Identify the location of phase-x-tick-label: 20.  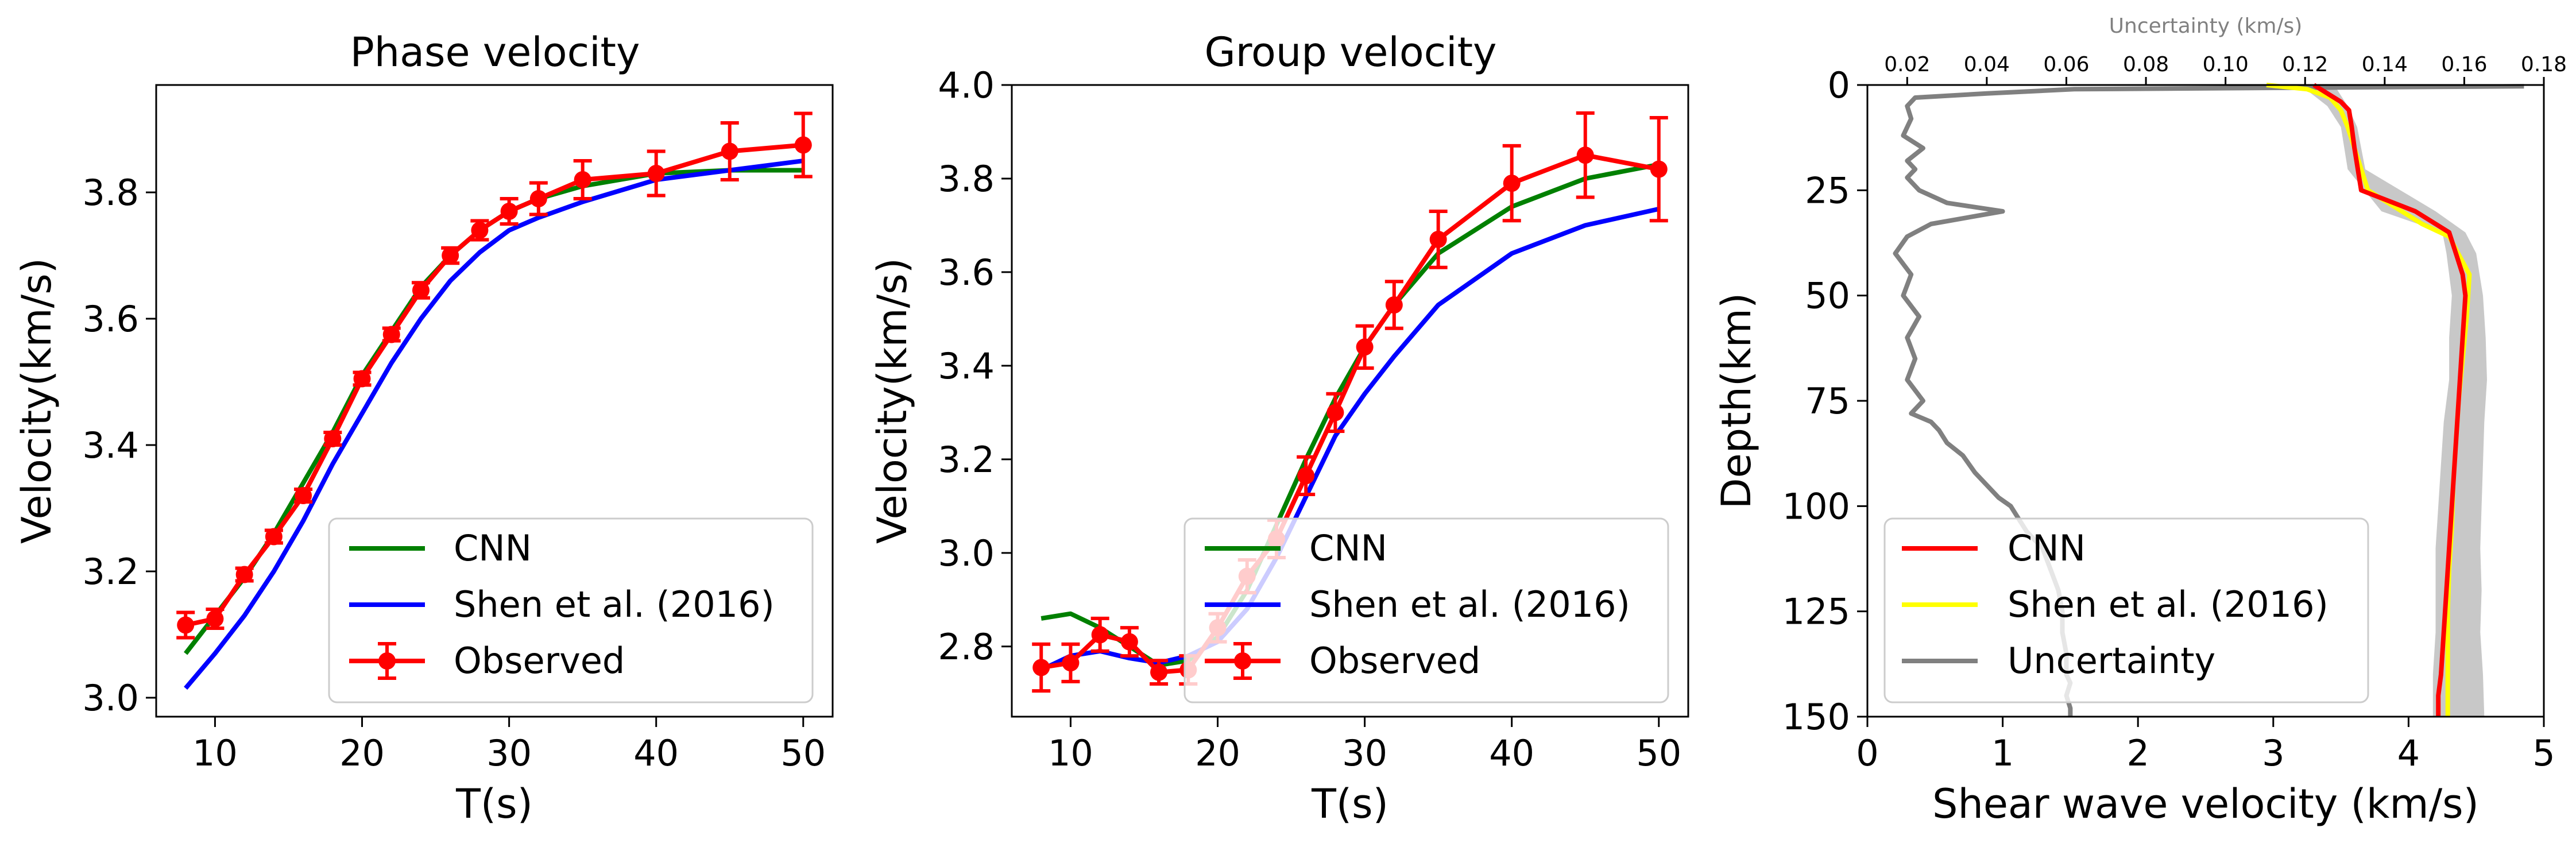
(362, 753).